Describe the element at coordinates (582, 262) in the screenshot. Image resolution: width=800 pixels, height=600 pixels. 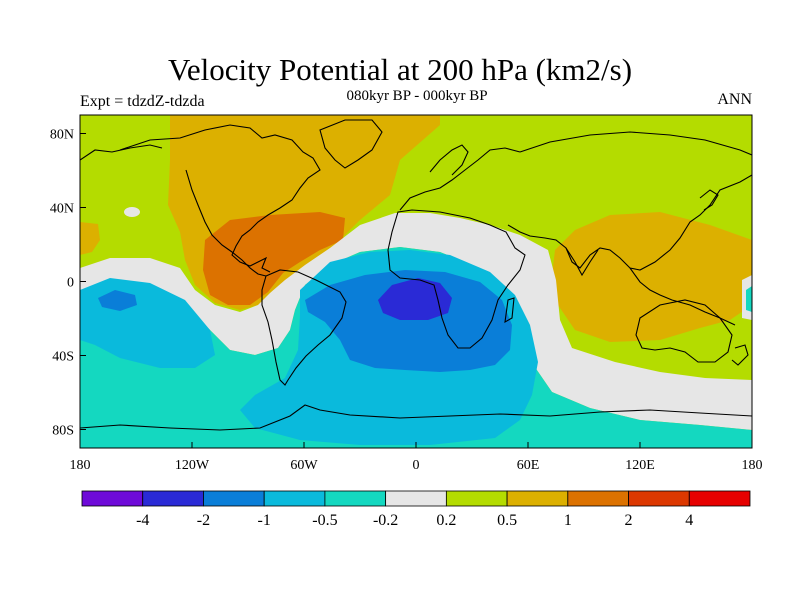
I see `coastline-india` at that location.